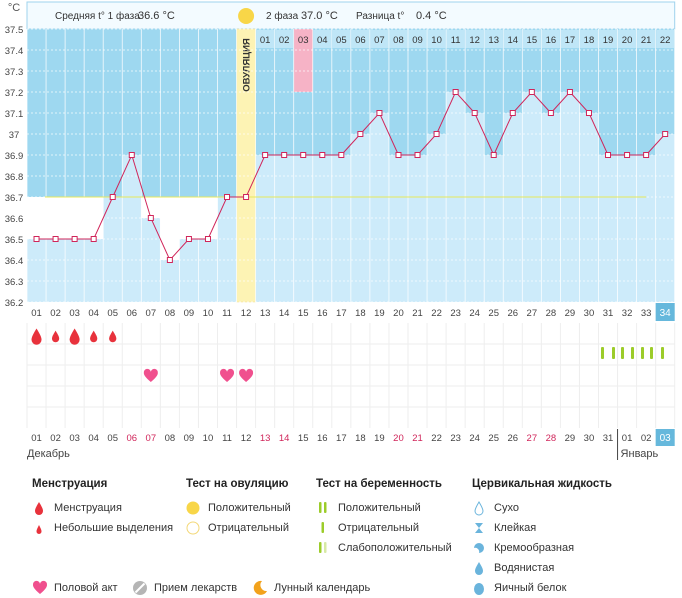 The image size is (682, 598). Describe the element at coordinates (493, 313) in the screenshot. I see `cycle-day-label: 25` at that location.